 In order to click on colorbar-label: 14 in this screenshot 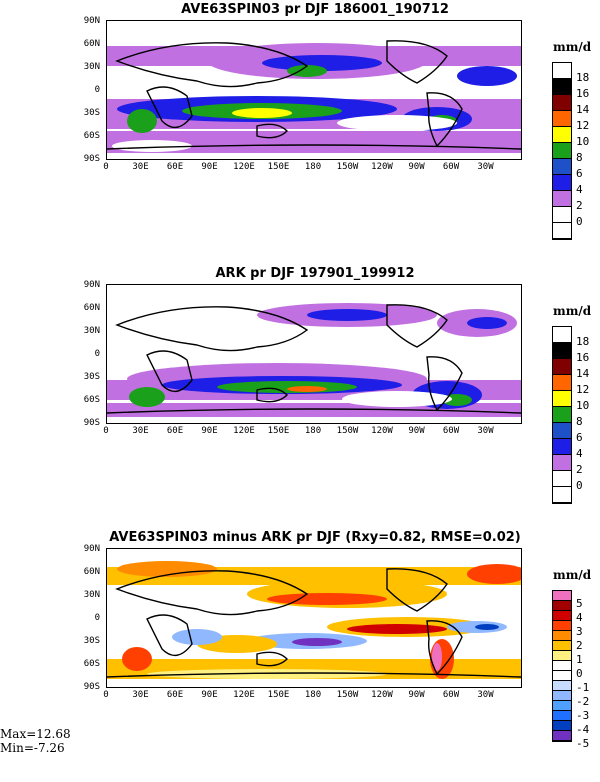, I will do `click(583, 373)`.